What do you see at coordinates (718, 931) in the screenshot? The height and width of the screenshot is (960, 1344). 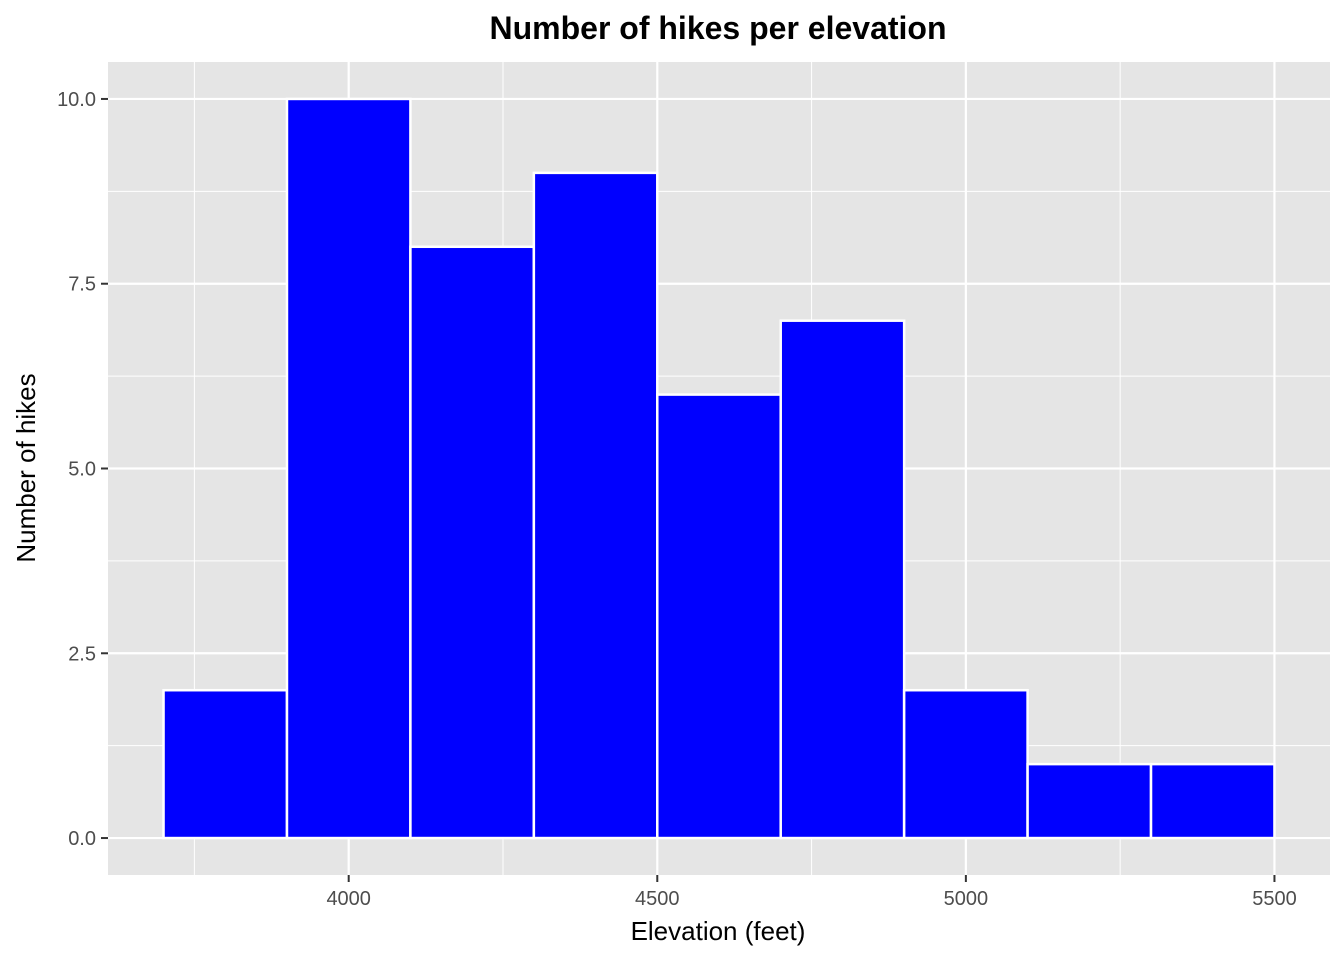 I see `x-axis-title: Elevation (feet)` at bounding box center [718, 931].